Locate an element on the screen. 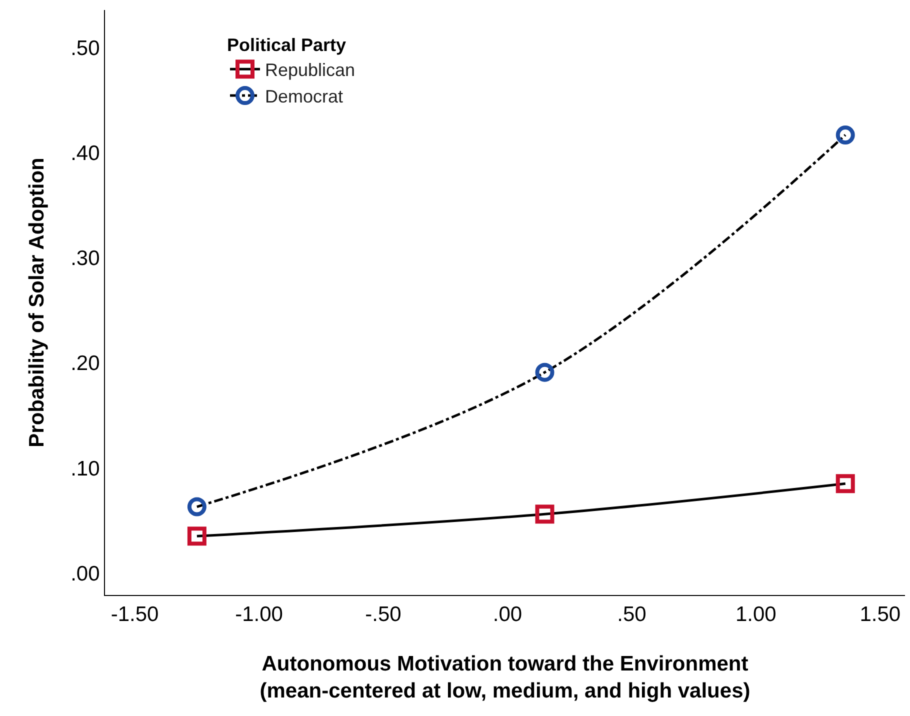 The height and width of the screenshot is (716, 910). y-tick-label: .10 is located at coordinates (85, 468).